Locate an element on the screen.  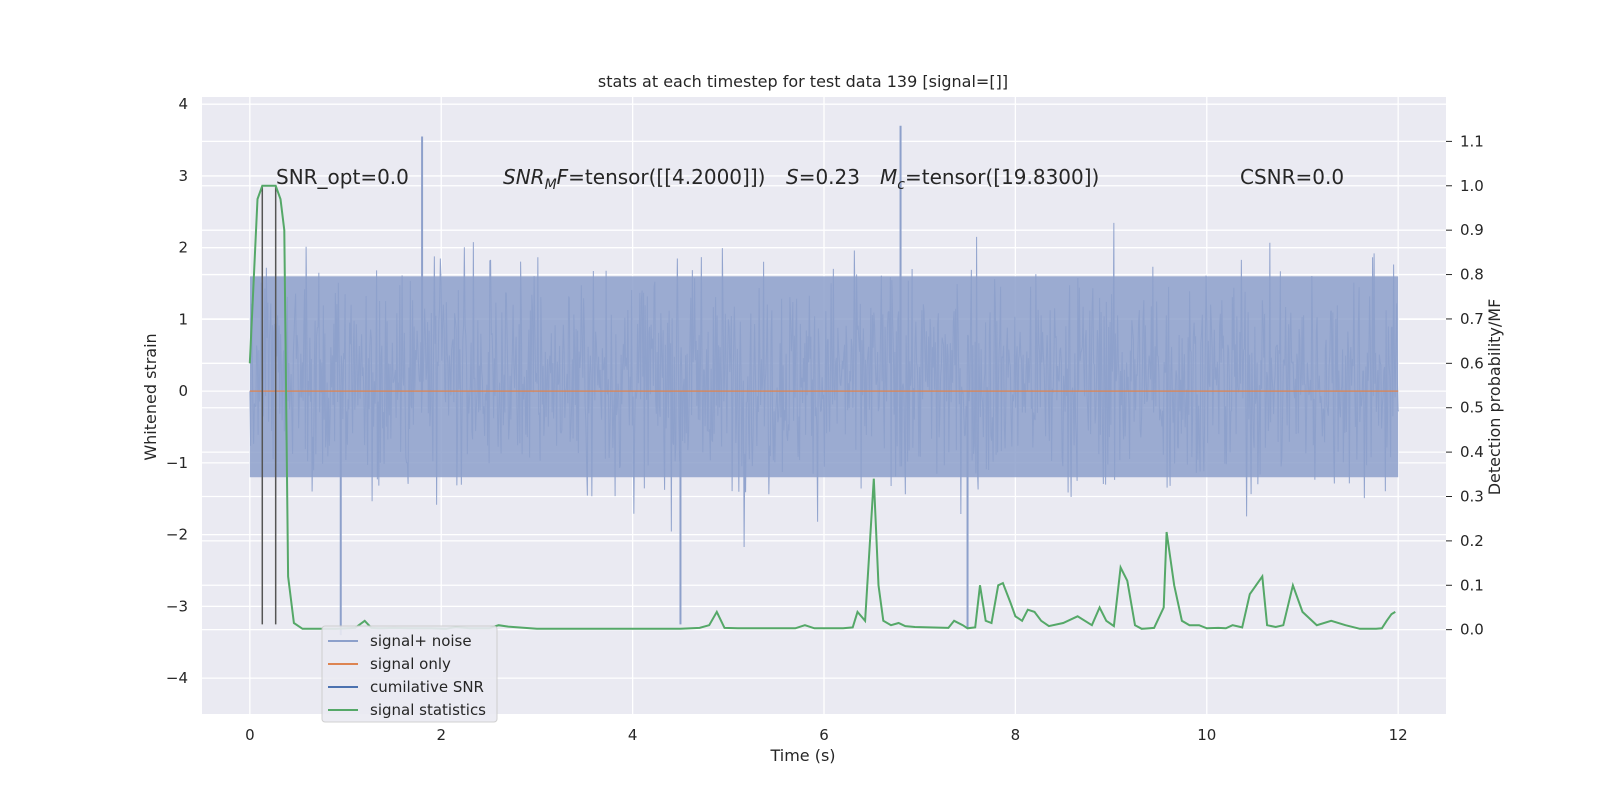
x-tick-label: 12 is located at coordinates (1398, 735).